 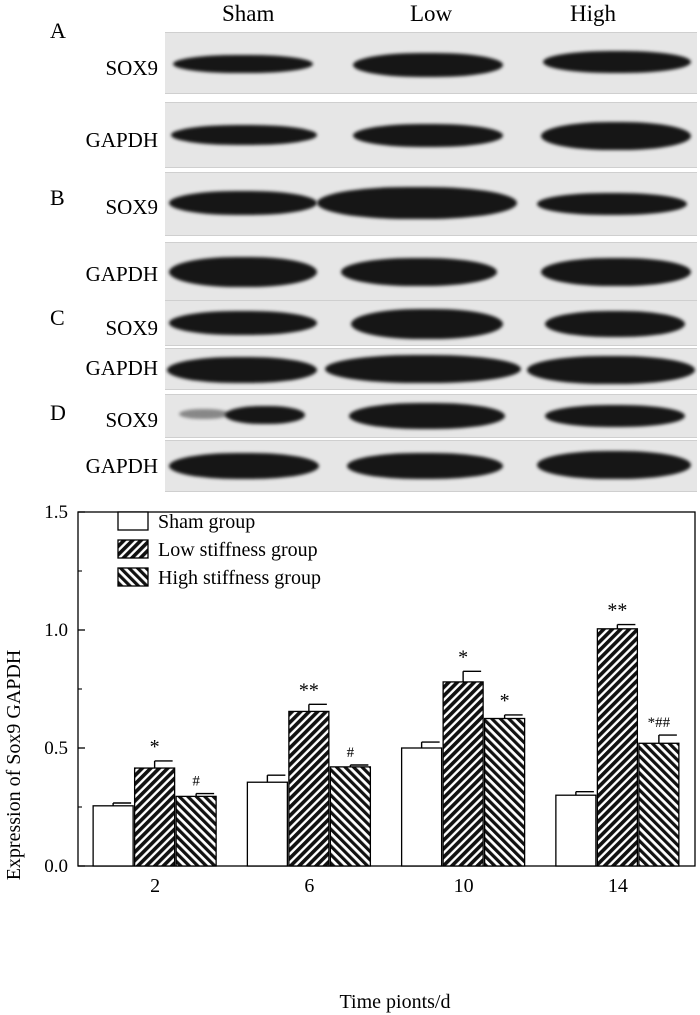 I want to click on lane-header-low: Low, so click(x=431, y=13).